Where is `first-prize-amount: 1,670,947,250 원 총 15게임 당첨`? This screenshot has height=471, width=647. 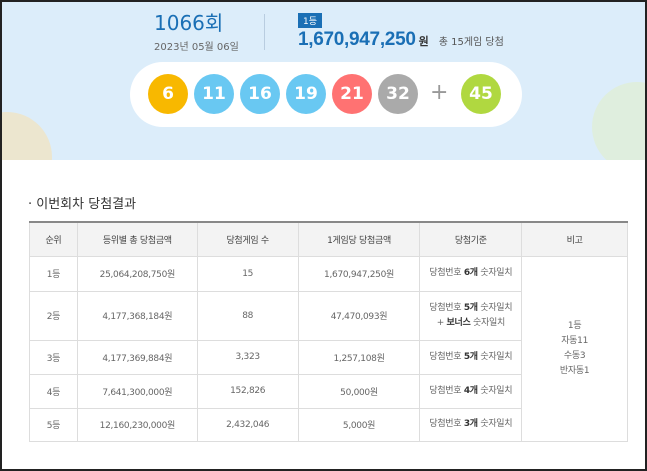 first-prize-amount: 1,670,947,250 원 총 15게임 당첨 is located at coordinates (401, 40).